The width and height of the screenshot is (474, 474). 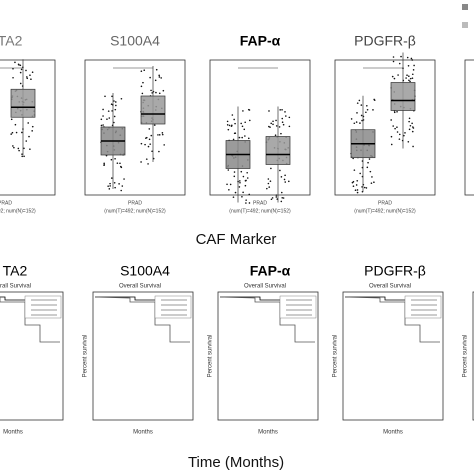 I want to click on box-title: PDGFR-β, so click(x=385, y=41).